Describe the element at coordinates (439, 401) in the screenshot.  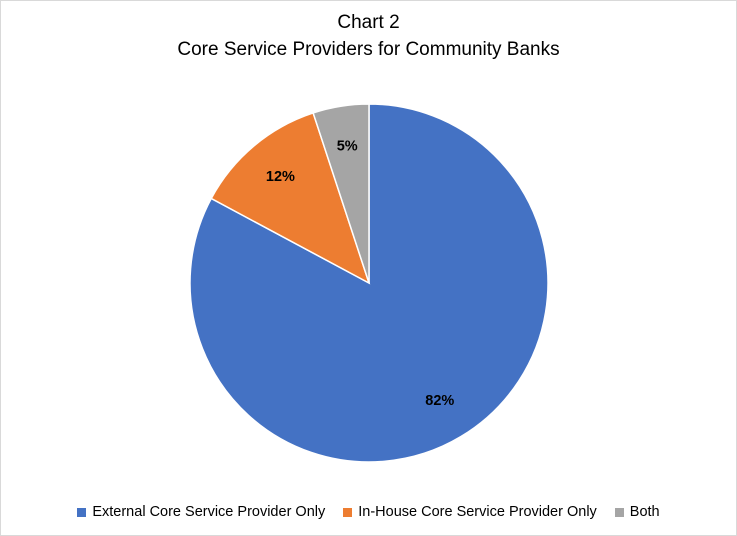
I see `data-label-external: 82%` at that location.